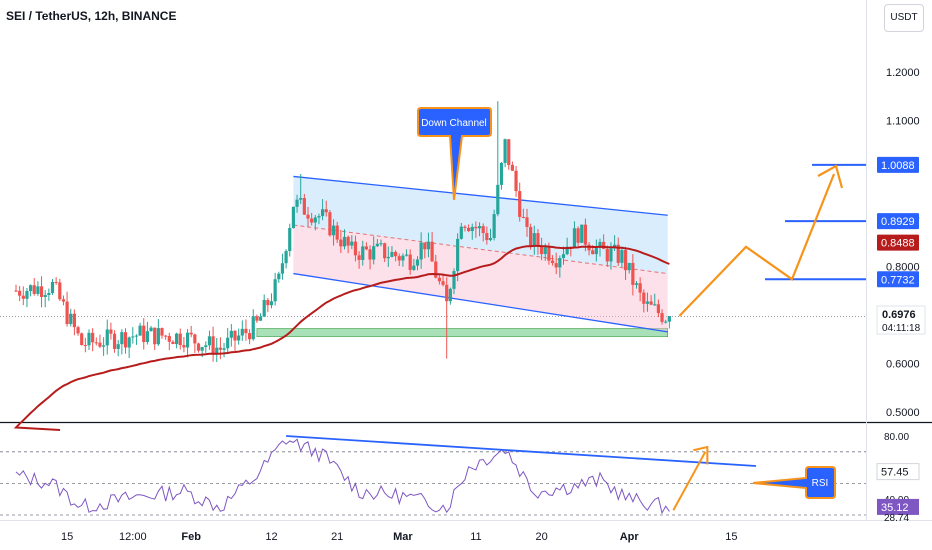  Describe the element at coordinates (480, 302) in the screenshot. I see `channel-lower-line` at that location.